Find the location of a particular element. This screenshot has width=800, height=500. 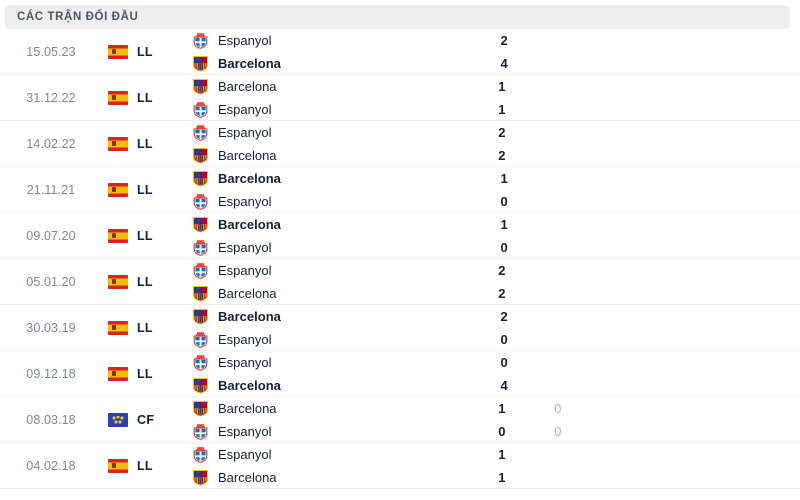

match-row: 21.11.21 LL Barcelona Espanyol 1 0 is located at coordinates (400, 190).